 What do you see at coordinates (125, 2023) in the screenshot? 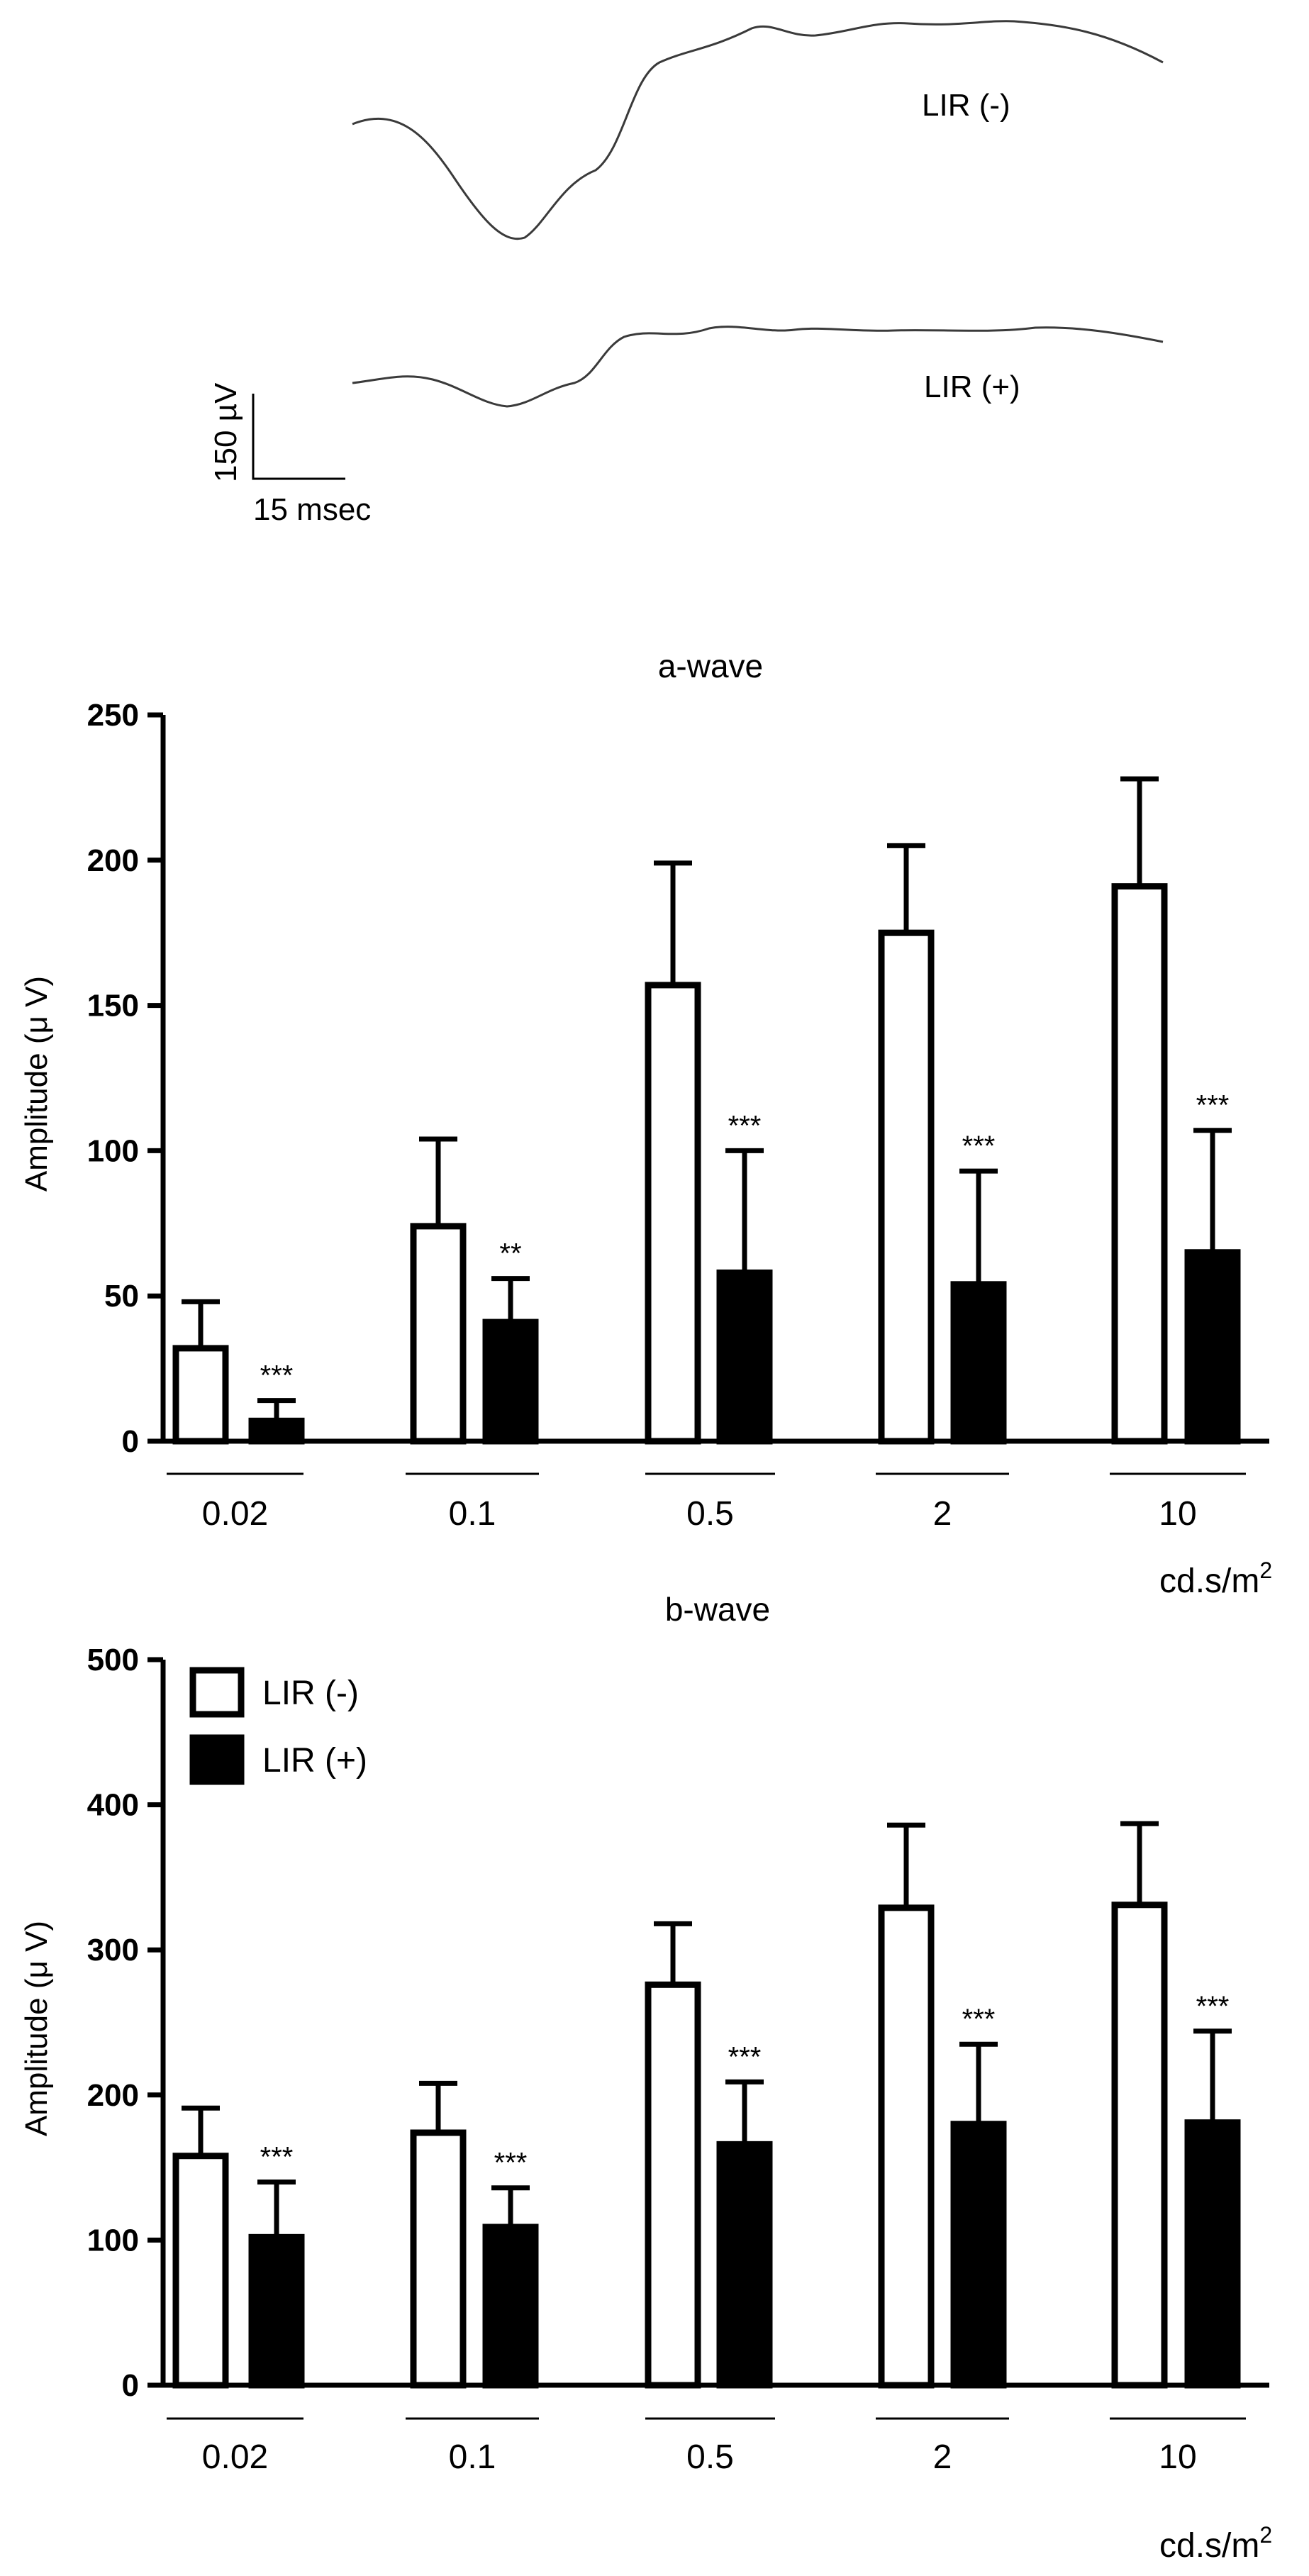
I see `y-ticks: 0 100 200 300 400 500` at bounding box center [125, 2023].